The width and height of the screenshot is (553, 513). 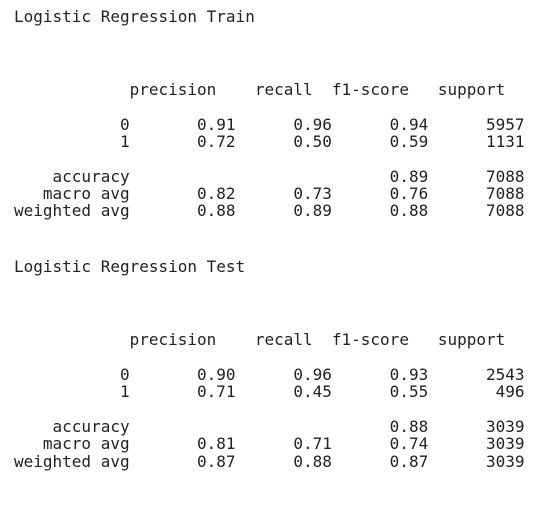 What do you see at coordinates (260, 89) in the screenshot?
I see `train-report-header: precision recall f1-score support` at bounding box center [260, 89].